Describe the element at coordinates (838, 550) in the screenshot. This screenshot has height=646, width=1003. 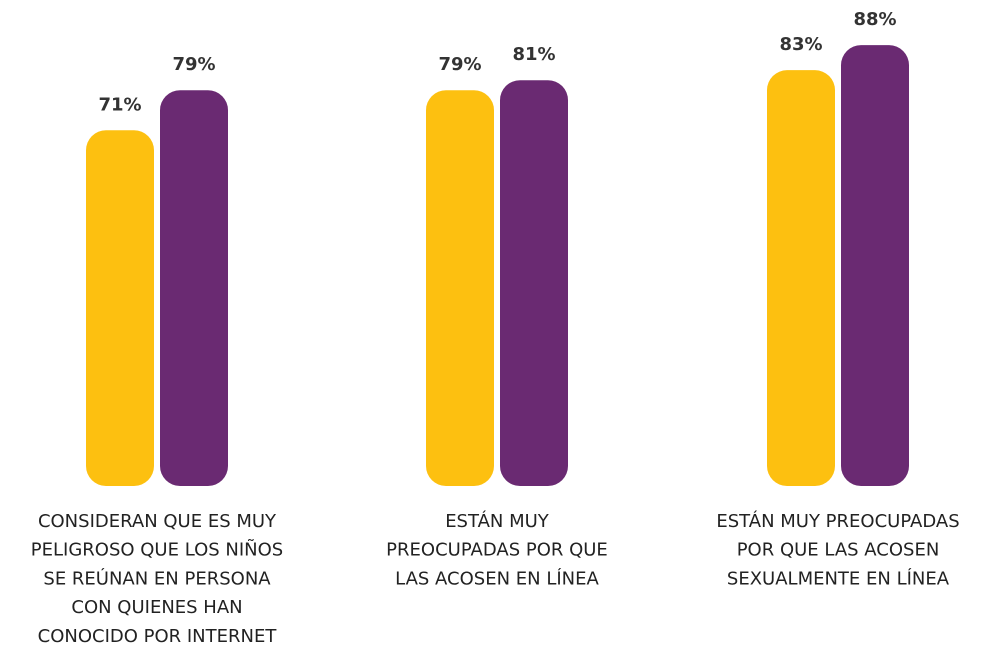
I see `category-label: POR QUE LAS ACOSEN` at that location.